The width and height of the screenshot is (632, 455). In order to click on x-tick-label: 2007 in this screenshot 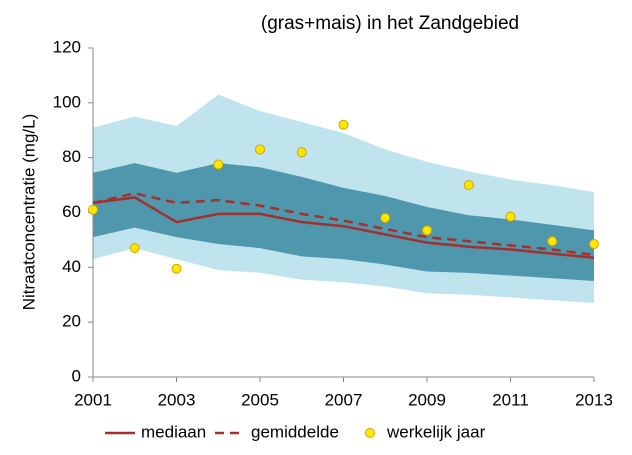, I will do `click(344, 399)`.